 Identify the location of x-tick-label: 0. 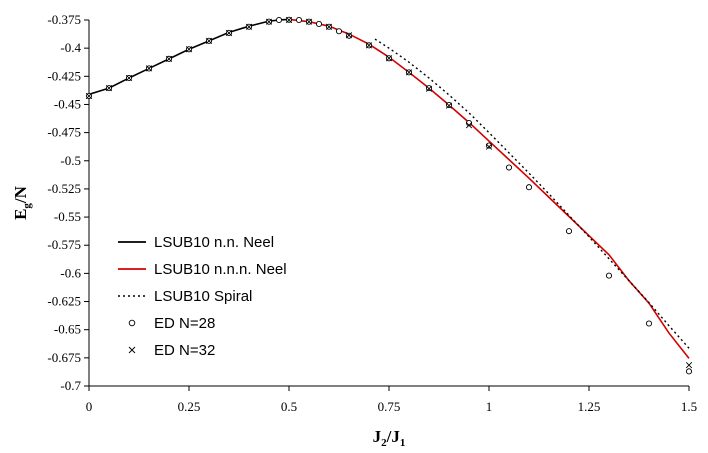
(89, 406).